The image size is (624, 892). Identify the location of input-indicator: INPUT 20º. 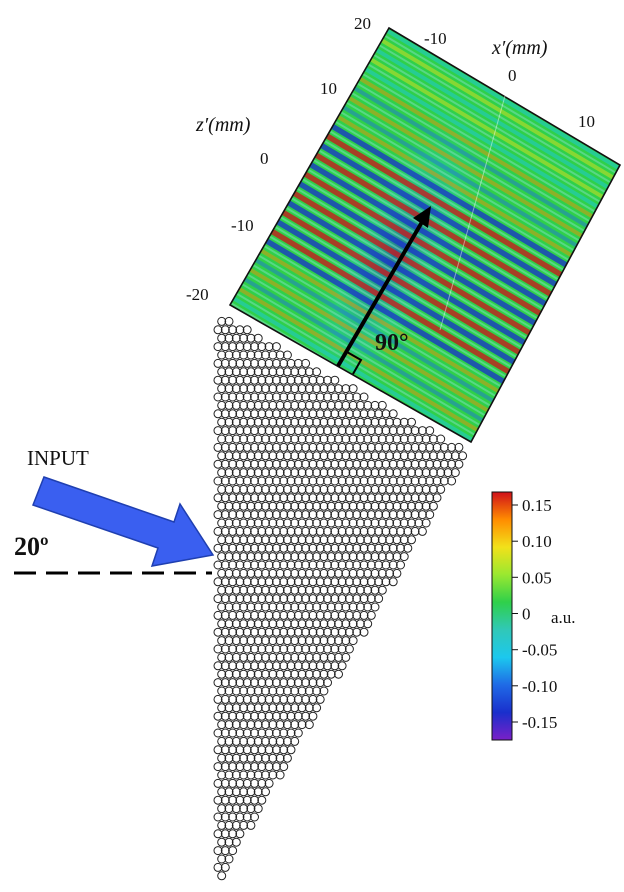
(114, 510).